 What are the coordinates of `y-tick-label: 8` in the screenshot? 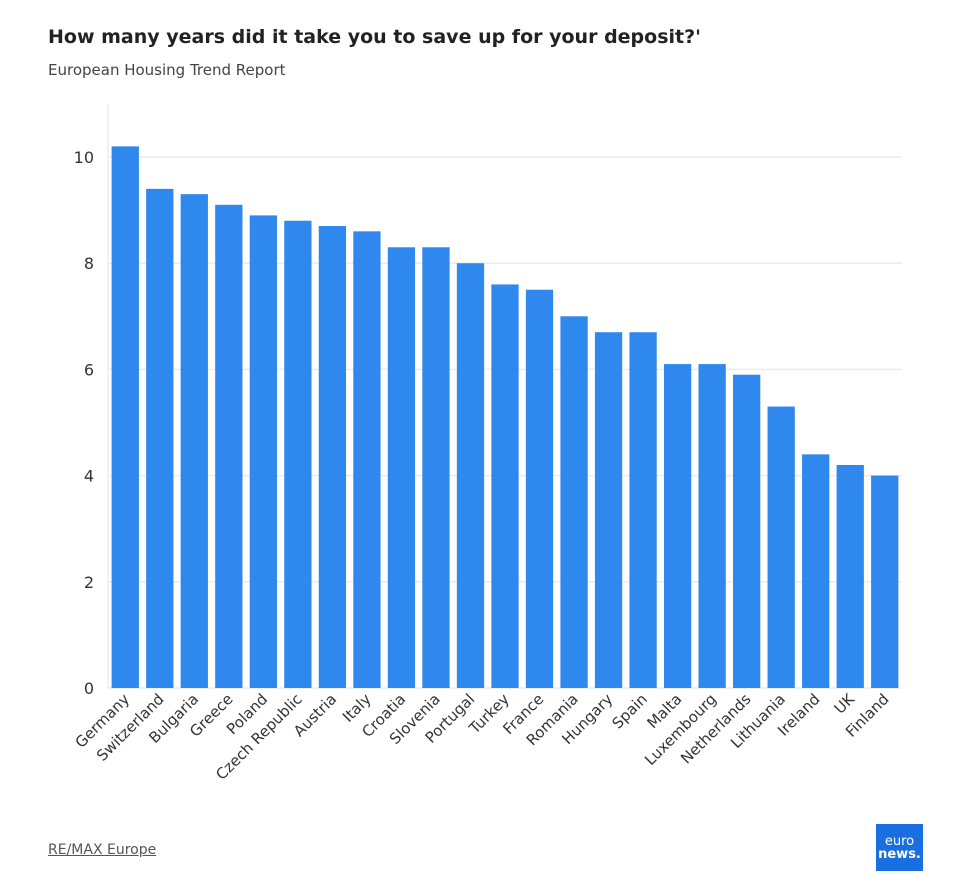 It's located at (89, 263).